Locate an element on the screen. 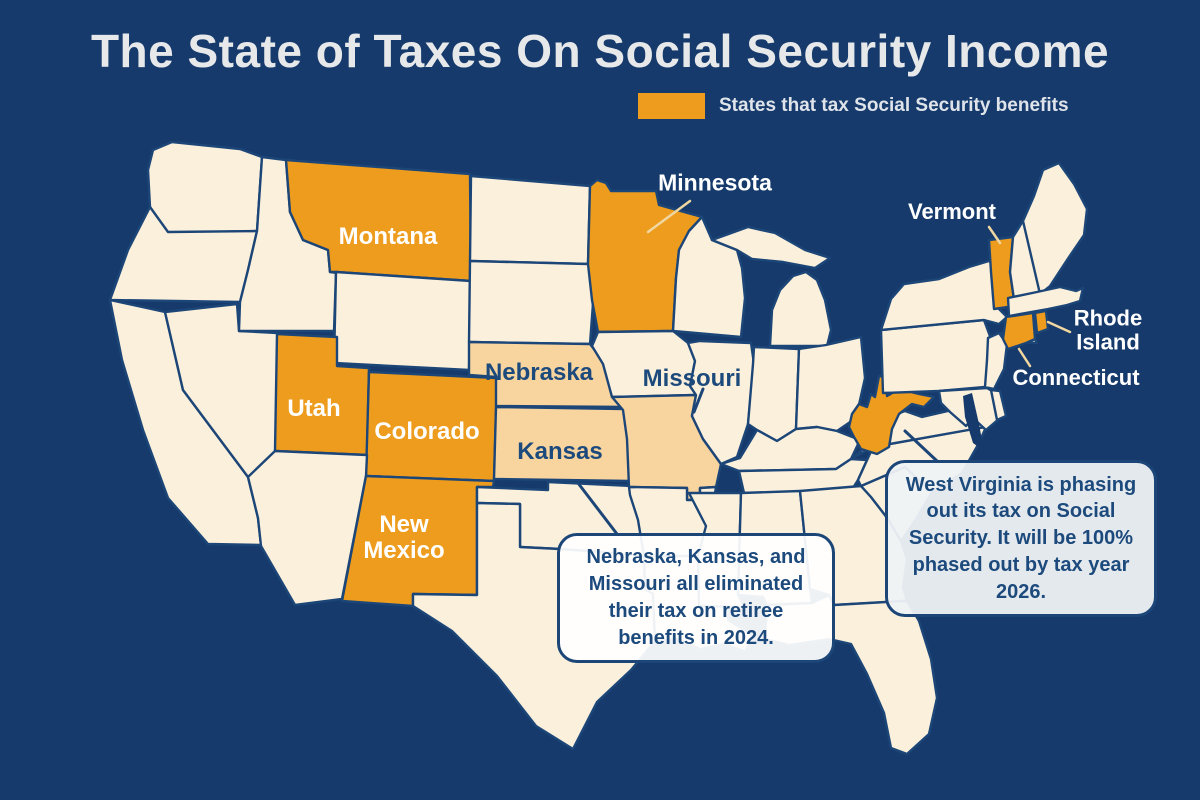  state-label-rhode-island: Rhode Island is located at coordinates (1108, 329).